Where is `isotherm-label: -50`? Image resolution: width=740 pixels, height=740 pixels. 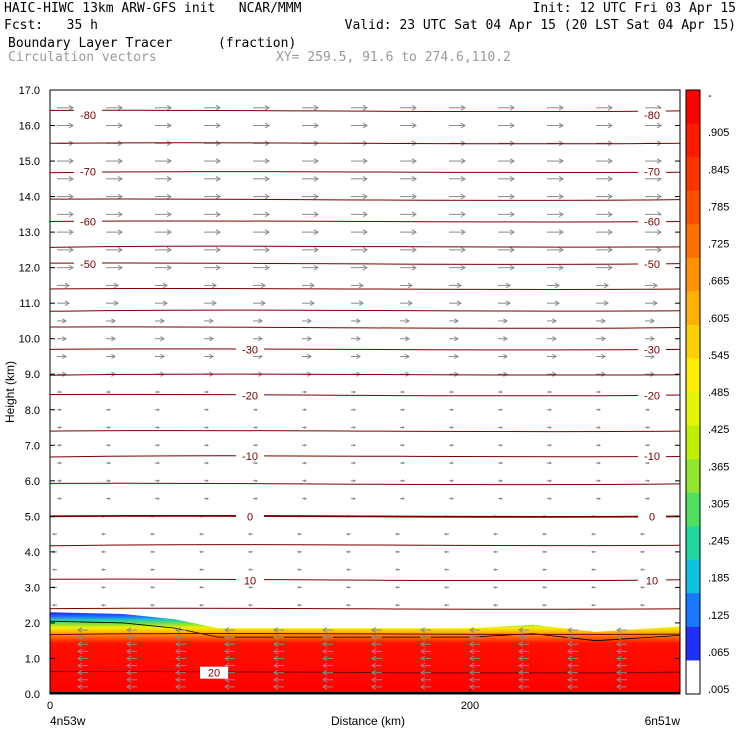 isotherm-label: -50 is located at coordinates (88, 265).